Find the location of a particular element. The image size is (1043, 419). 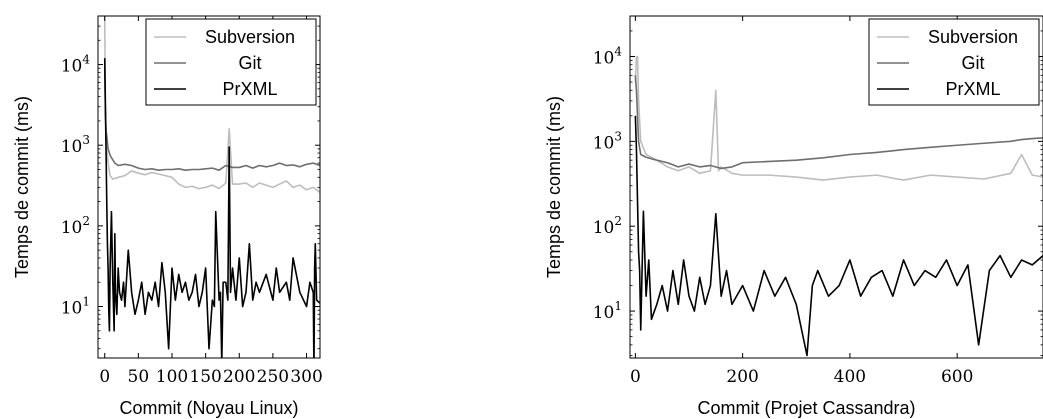

x-tick-label: 300 is located at coordinates (306, 377).